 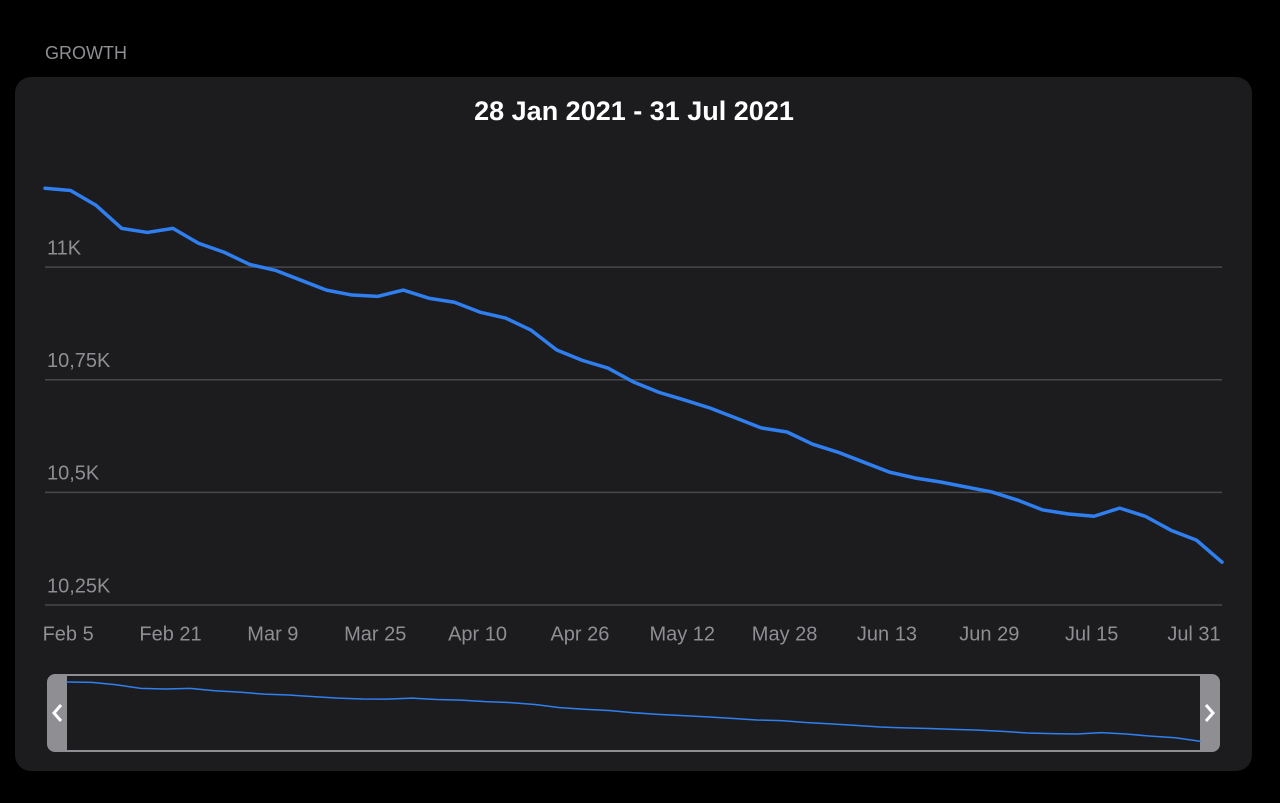 I want to click on x-tick-label: Feb 5, so click(x=68, y=634).